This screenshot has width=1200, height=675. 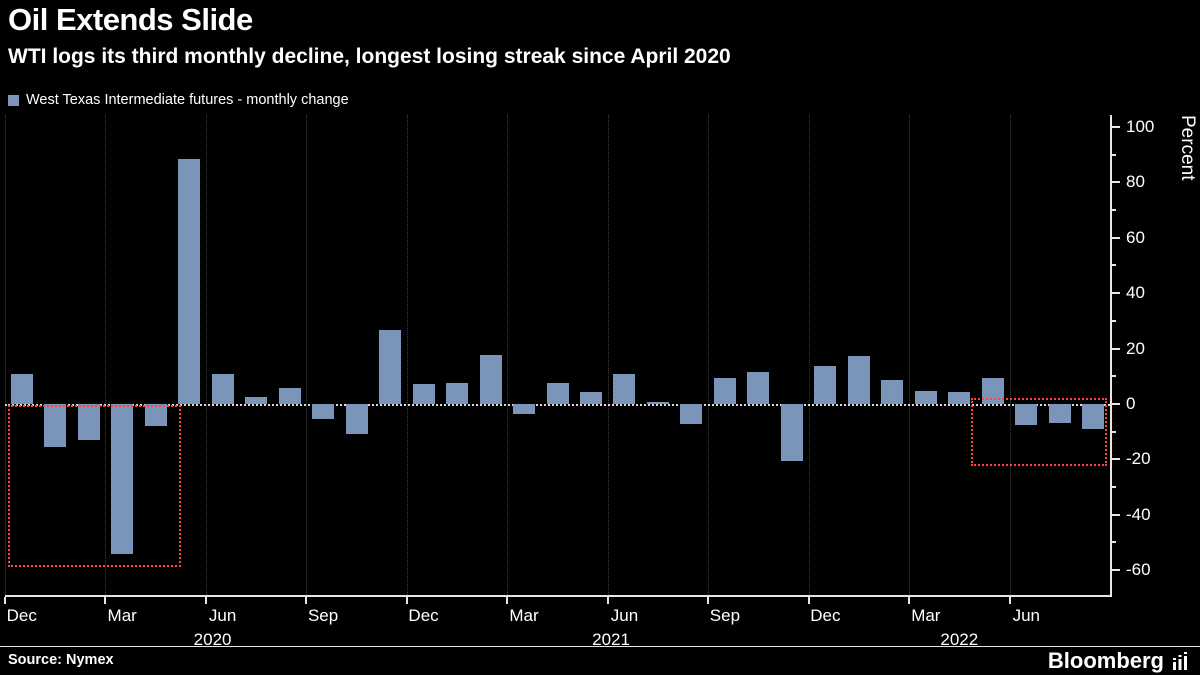 What do you see at coordinates (1138, 569) in the screenshot?
I see `y-tick-label: -60` at bounding box center [1138, 569].